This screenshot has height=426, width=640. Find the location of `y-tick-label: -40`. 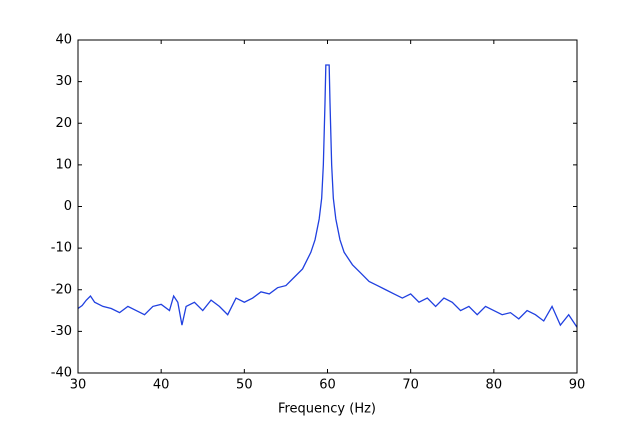

y-tick-label: -40 is located at coordinates (61, 373).